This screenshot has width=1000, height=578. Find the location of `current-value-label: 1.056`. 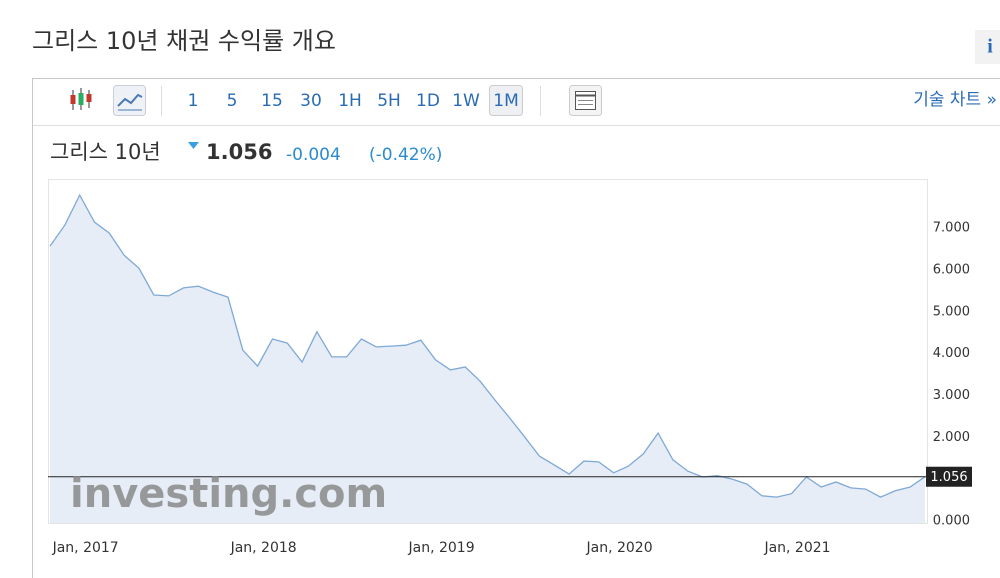

current-value-label: 1.056 is located at coordinates (948, 477).